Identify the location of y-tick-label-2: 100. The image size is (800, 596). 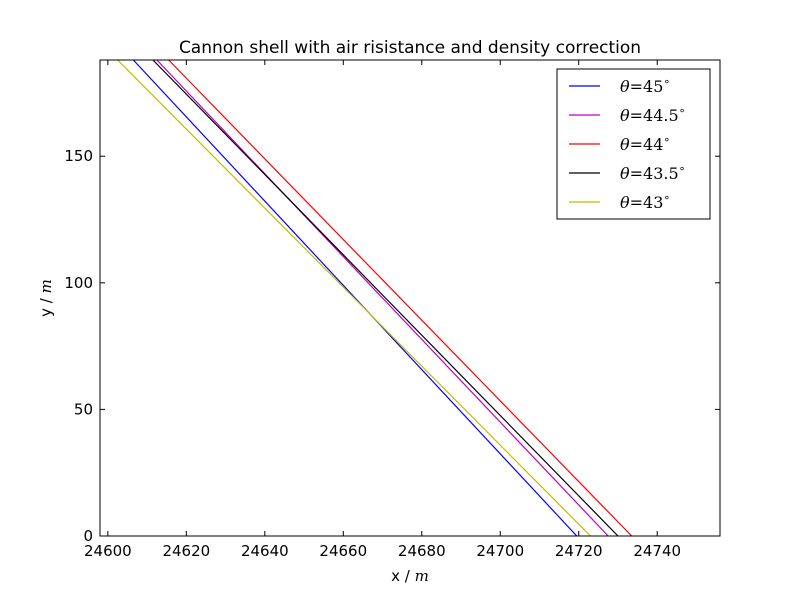
(78, 283).